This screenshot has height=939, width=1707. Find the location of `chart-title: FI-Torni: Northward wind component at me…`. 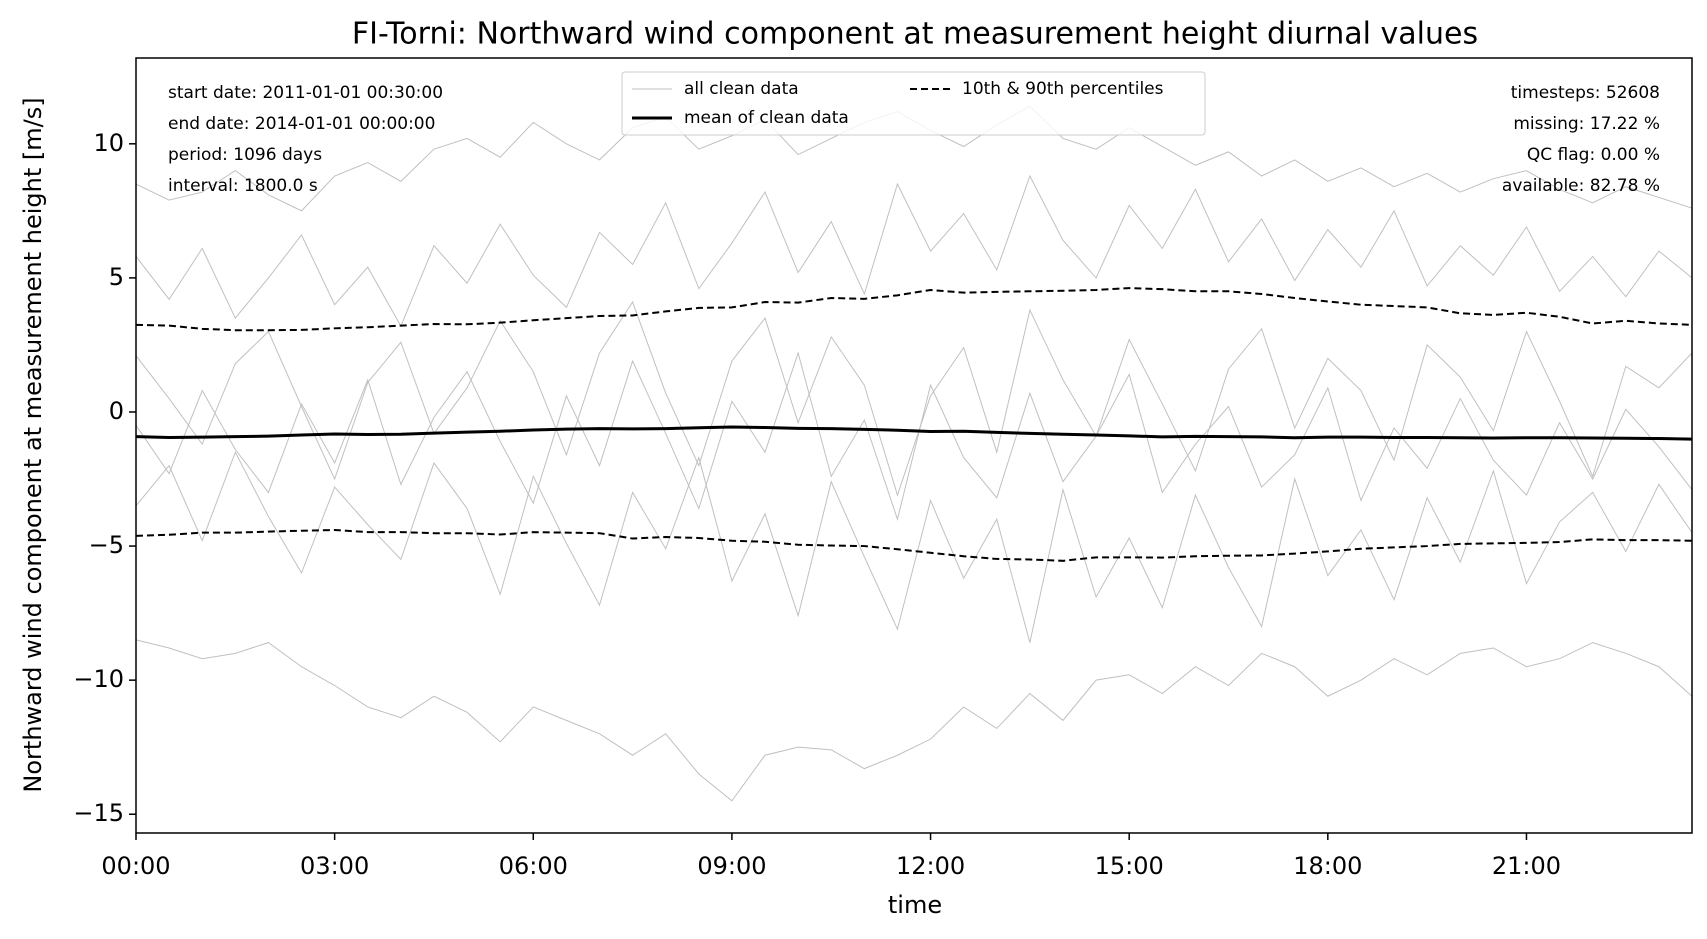

chart-title: FI-Torni: Northward wind component at me… is located at coordinates (915, 34).